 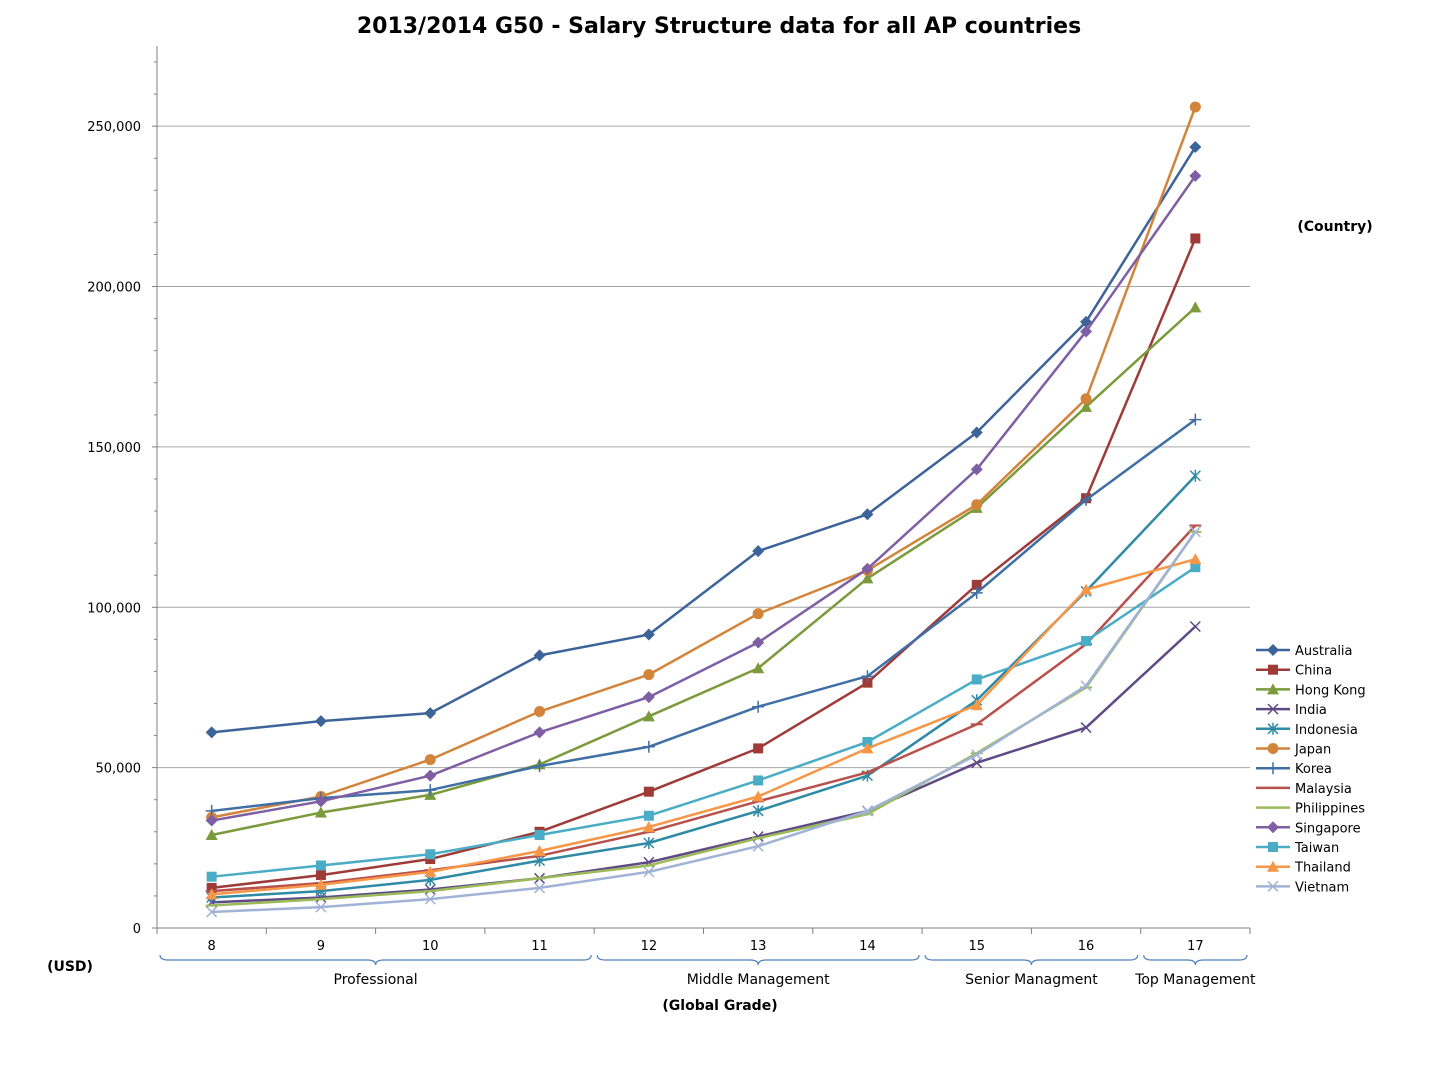 I want to click on x-tick-label: 12, so click(x=649, y=946).